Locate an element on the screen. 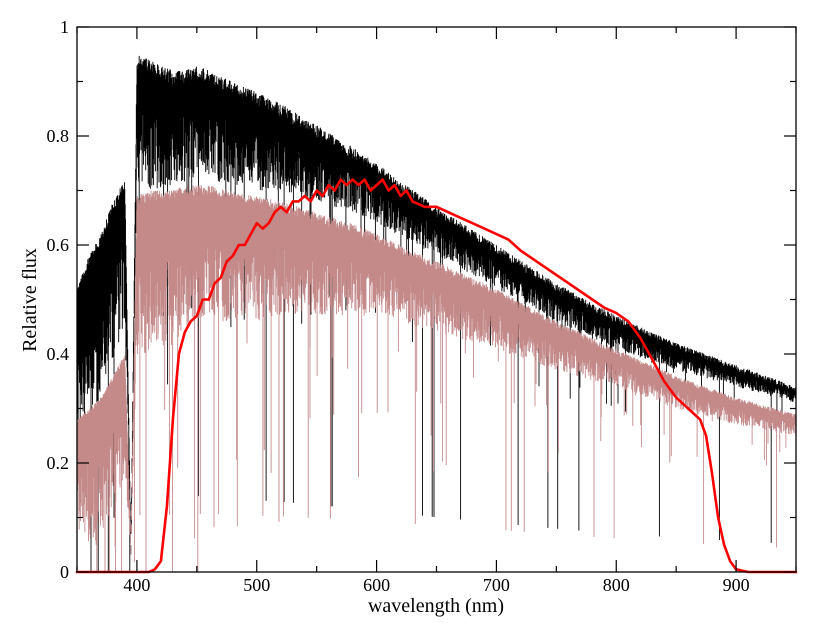 Image resolution: width=830 pixels, height=642 pixels. x-tick-label-600: 600 is located at coordinates (376, 585).